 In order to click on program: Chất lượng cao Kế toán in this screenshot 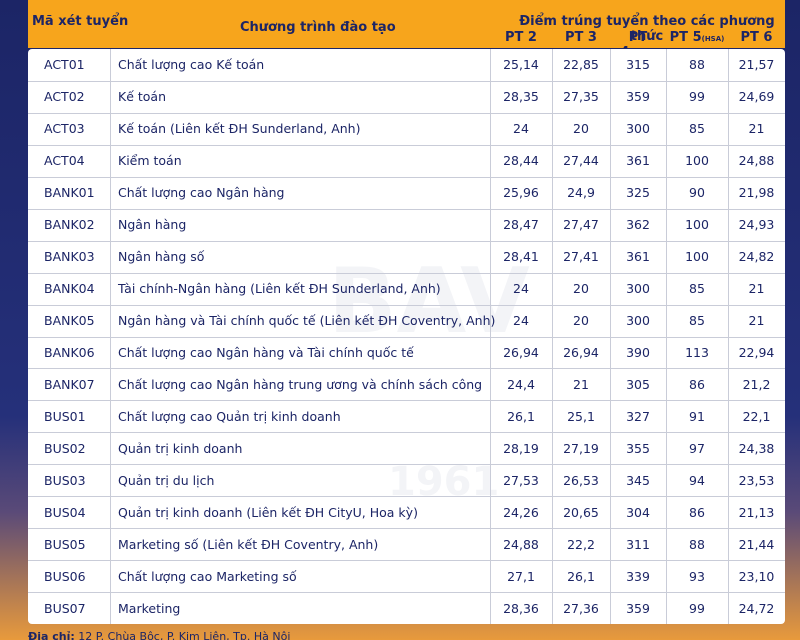, I will do `click(191, 65)`.